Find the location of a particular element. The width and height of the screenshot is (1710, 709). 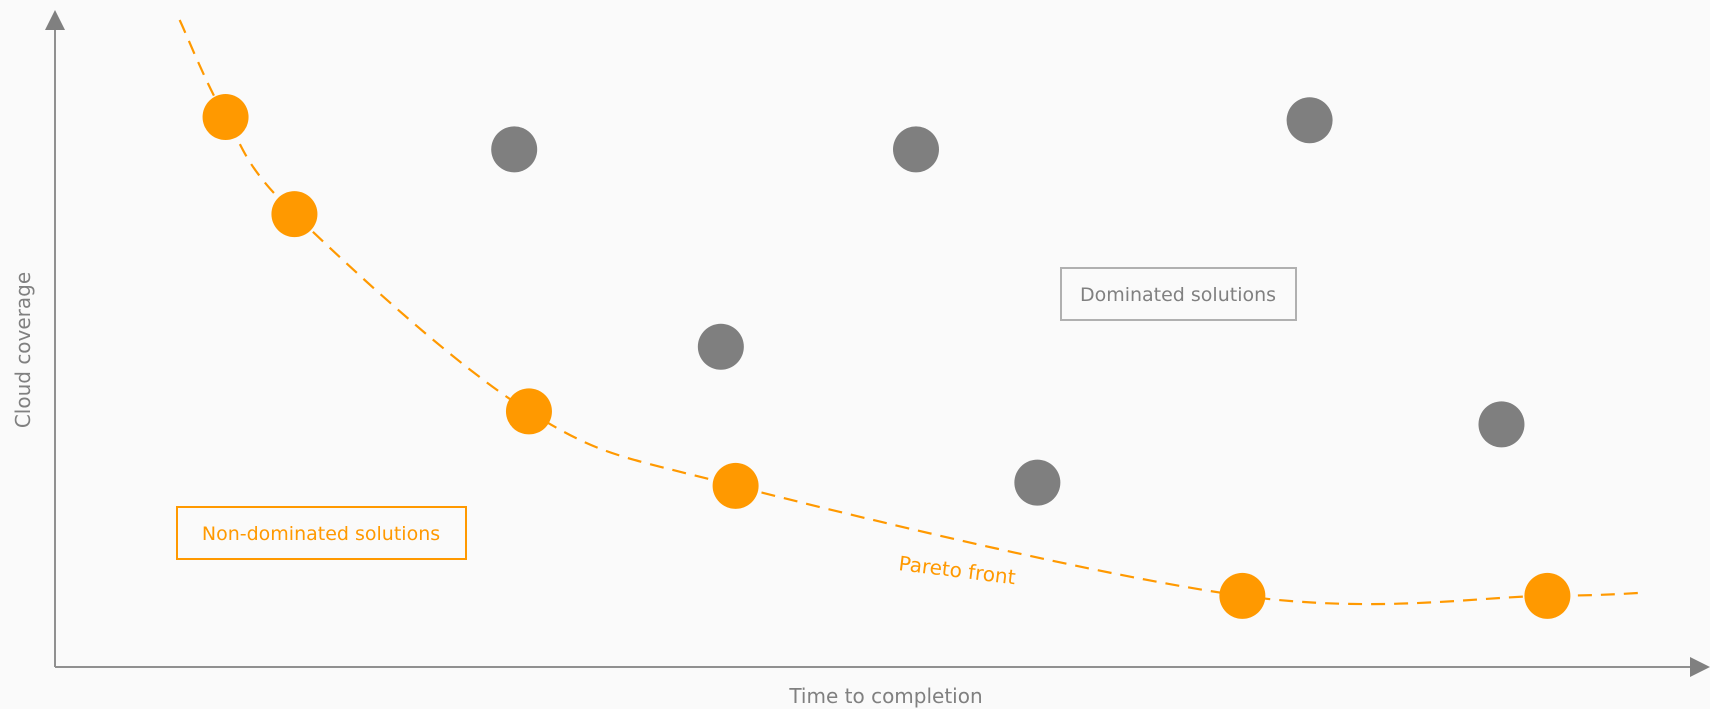

non-dominated-solutions-label: Non-dominated solutions is located at coordinates (321, 534).